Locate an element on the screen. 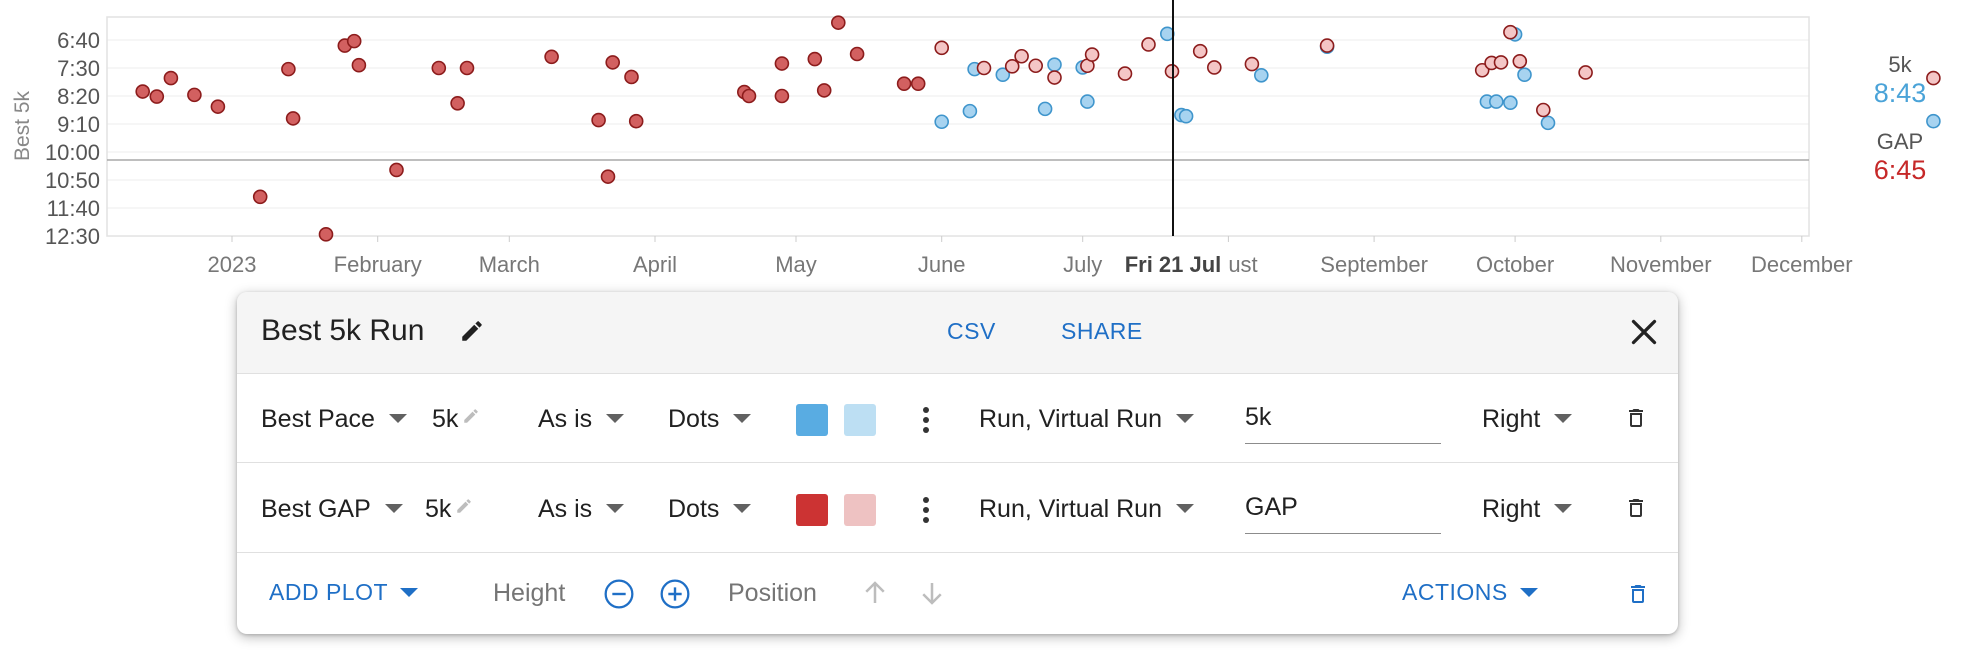  share-button: SHARE is located at coordinates (1102, 331).